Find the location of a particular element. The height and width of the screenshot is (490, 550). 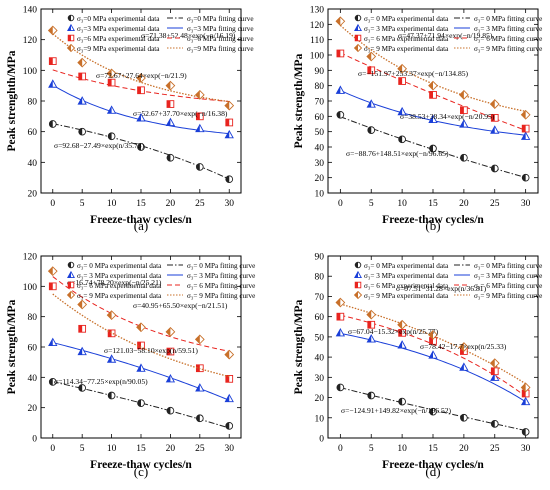

x-tick-label: 10 is located at coordinates (402, 449).